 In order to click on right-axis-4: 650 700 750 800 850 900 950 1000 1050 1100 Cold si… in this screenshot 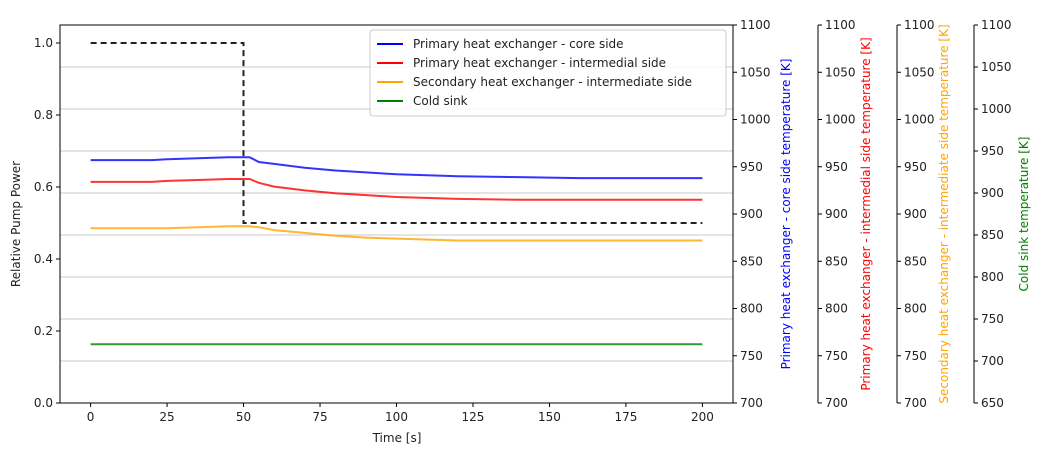, I will do `click(1002, 214)`.